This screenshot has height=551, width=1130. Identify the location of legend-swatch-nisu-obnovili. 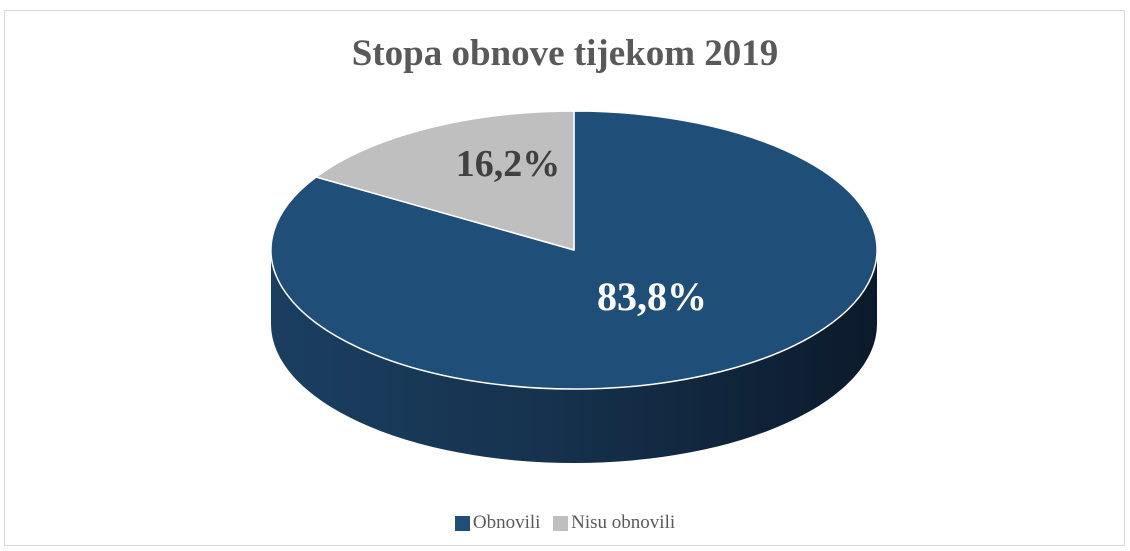
(561, 523).